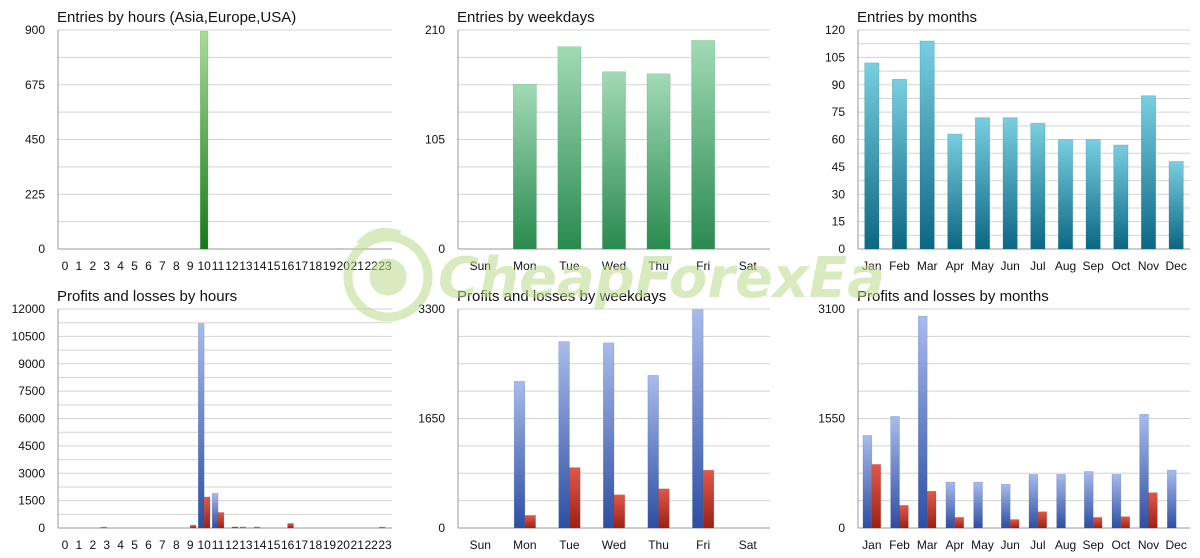  Describe the element at coordinates (35, 194) in the screenshot. I see `y-tick-label: 225` at that location.